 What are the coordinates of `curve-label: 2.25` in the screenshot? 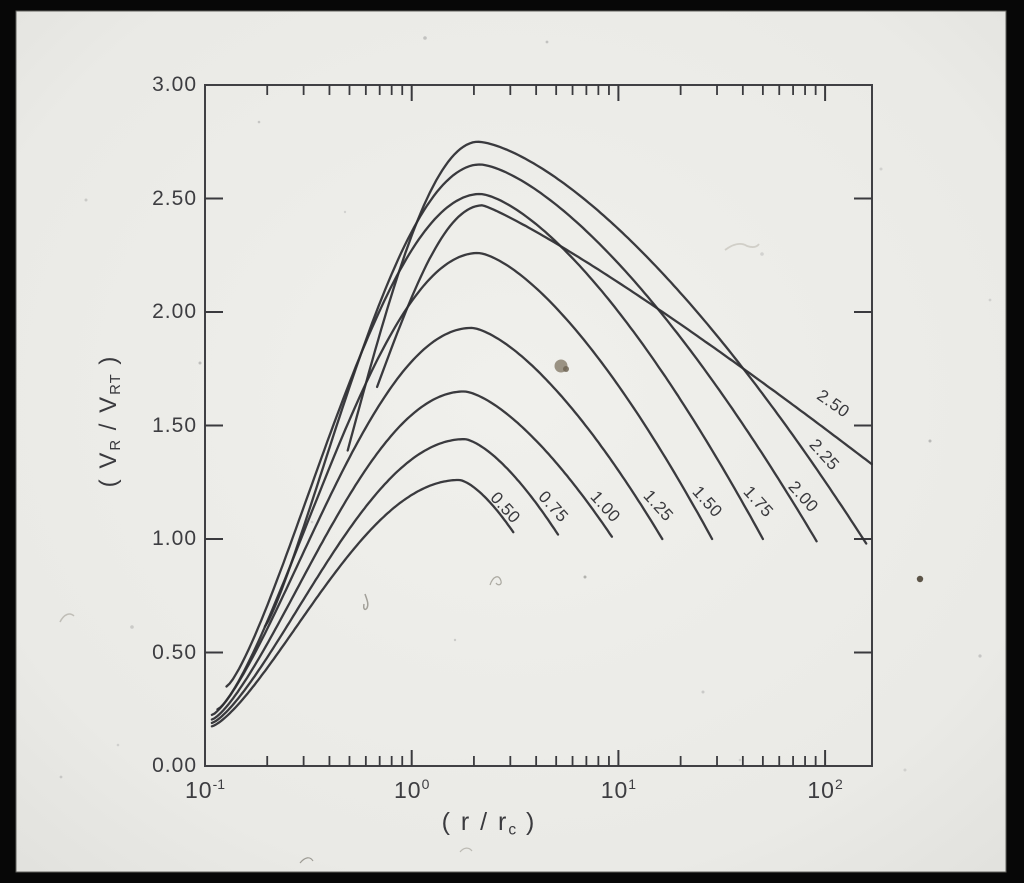 It's located at (824, 455).